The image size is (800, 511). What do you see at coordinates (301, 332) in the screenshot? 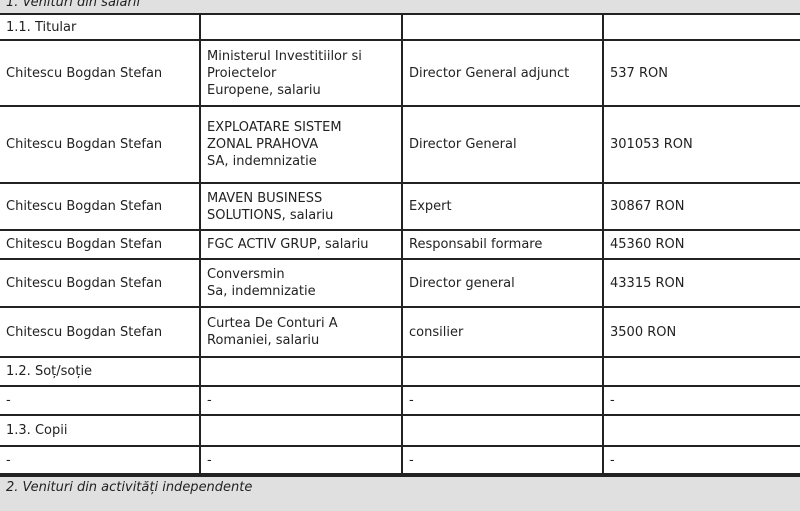
I see `income-source: Curtea De Conturi A Romaniei, salariu` at bounding box center [301, 332].